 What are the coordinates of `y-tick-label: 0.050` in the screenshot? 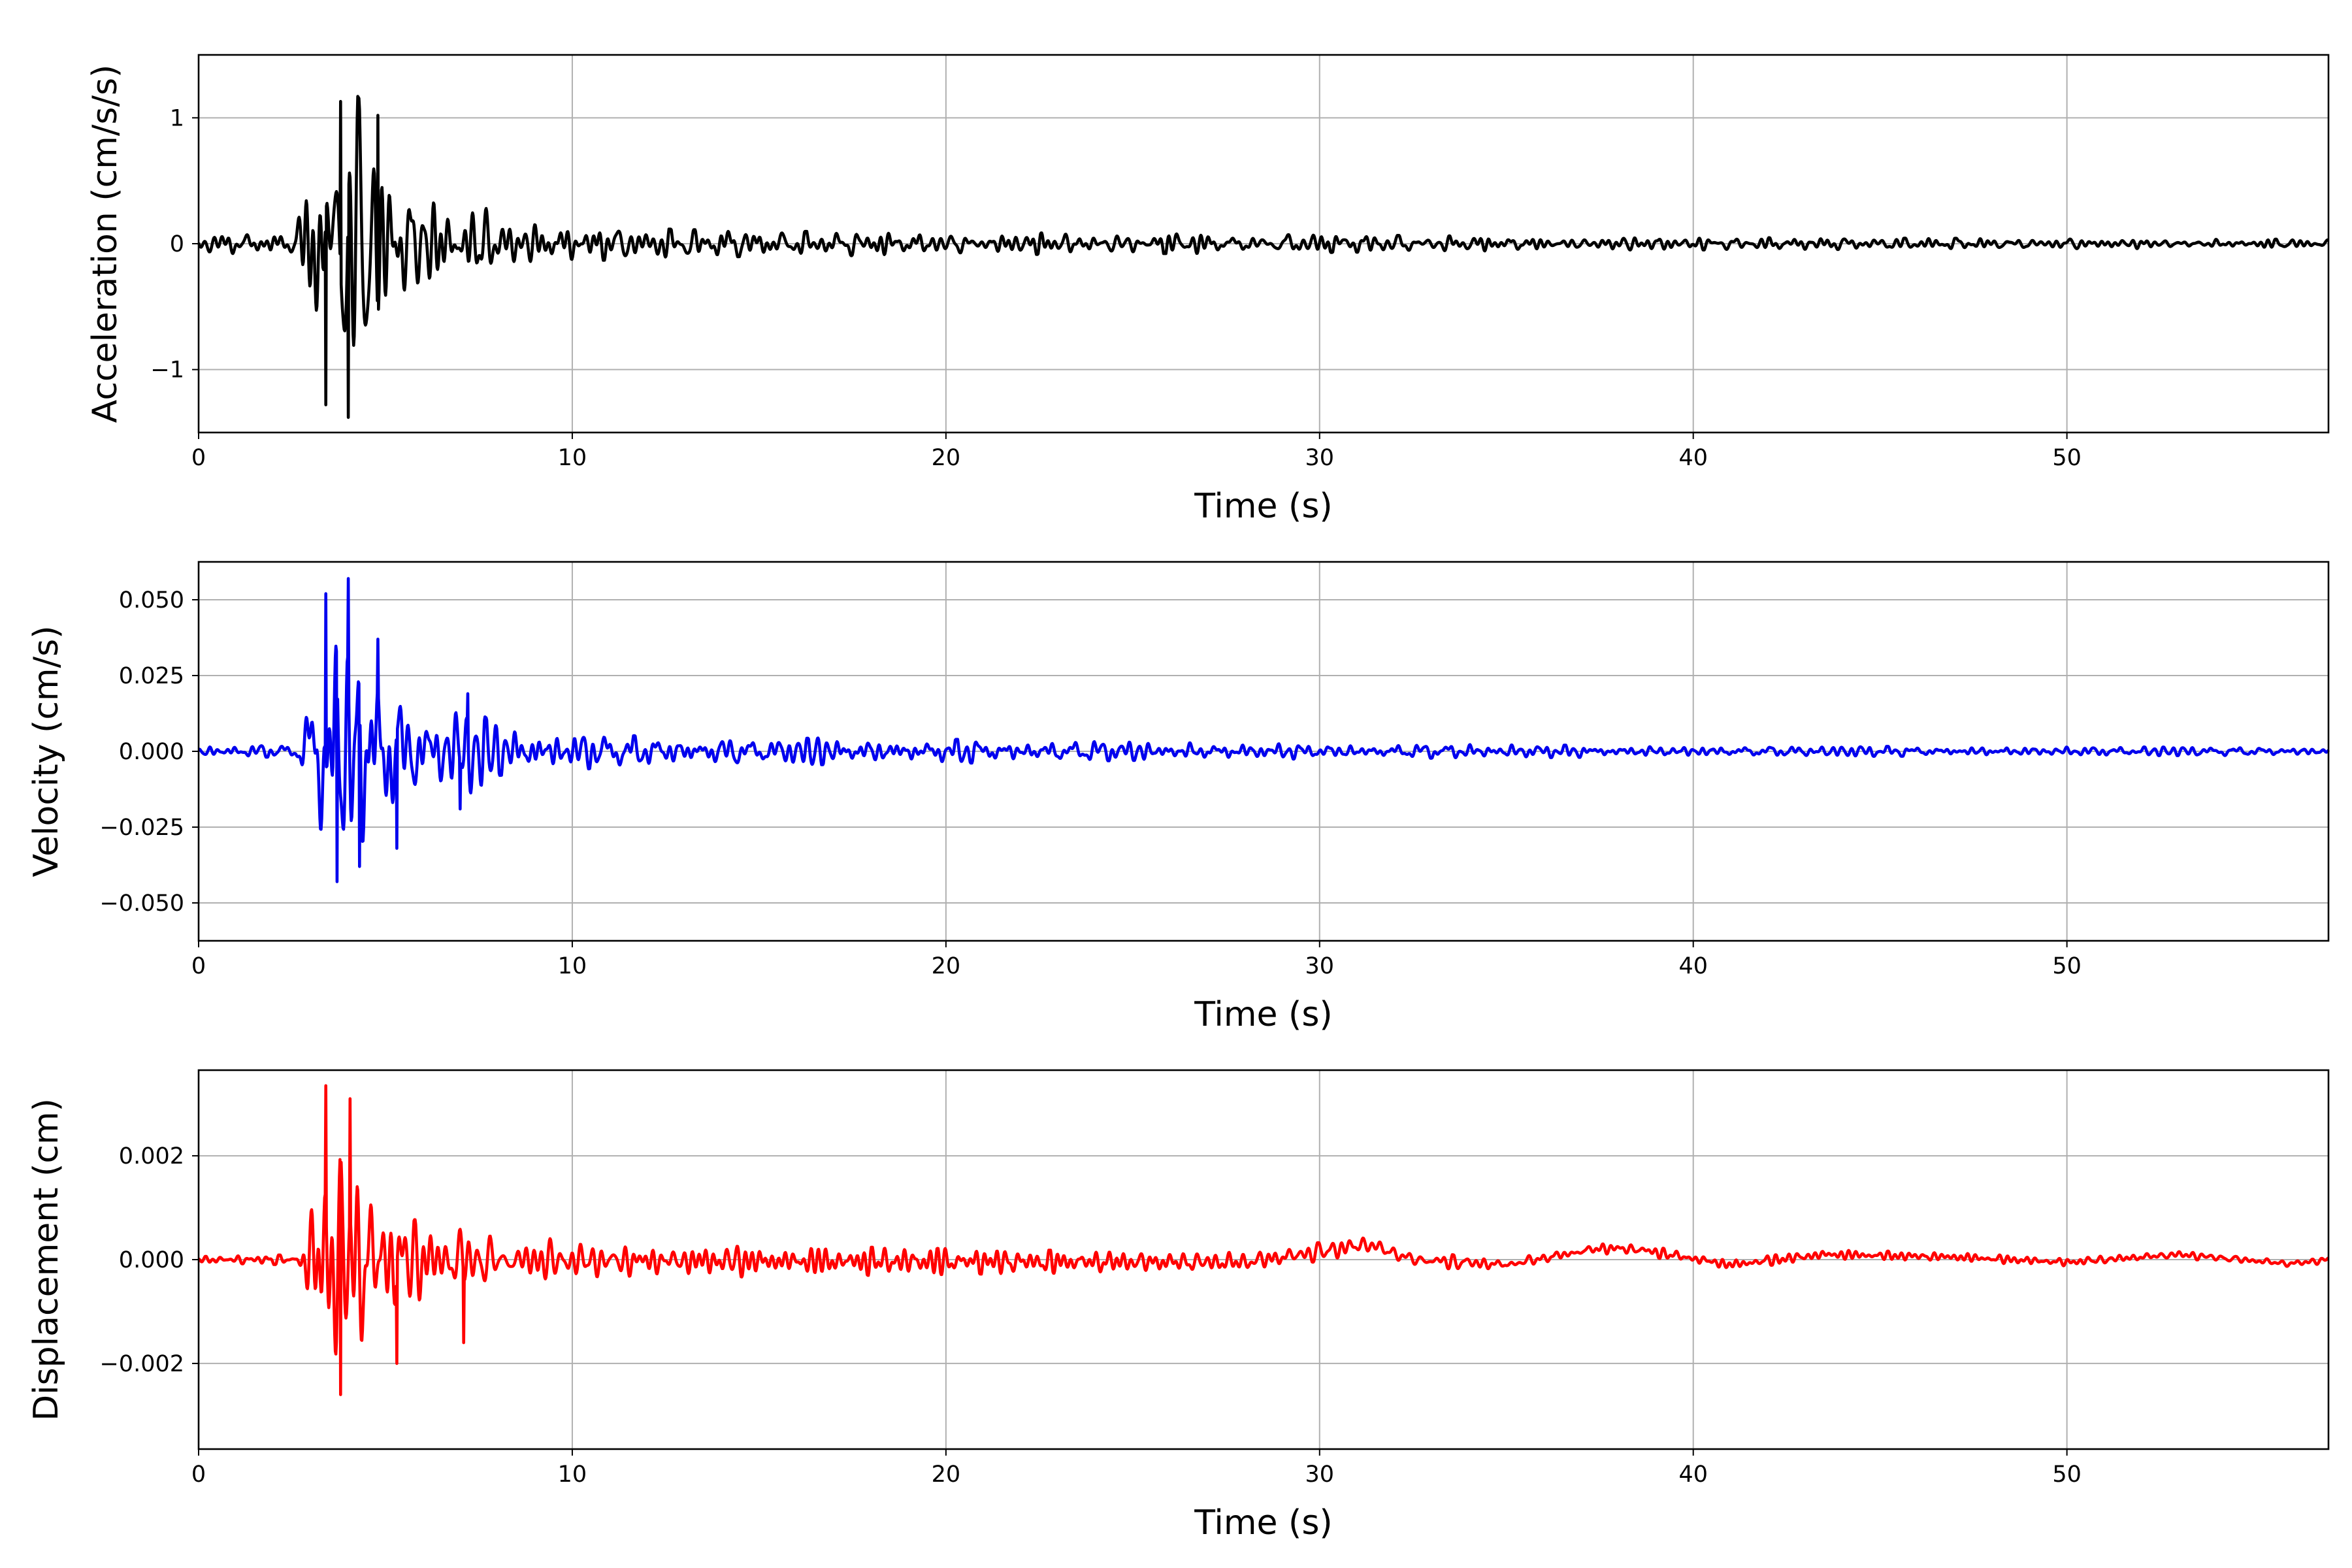 It's located at (151, 600).